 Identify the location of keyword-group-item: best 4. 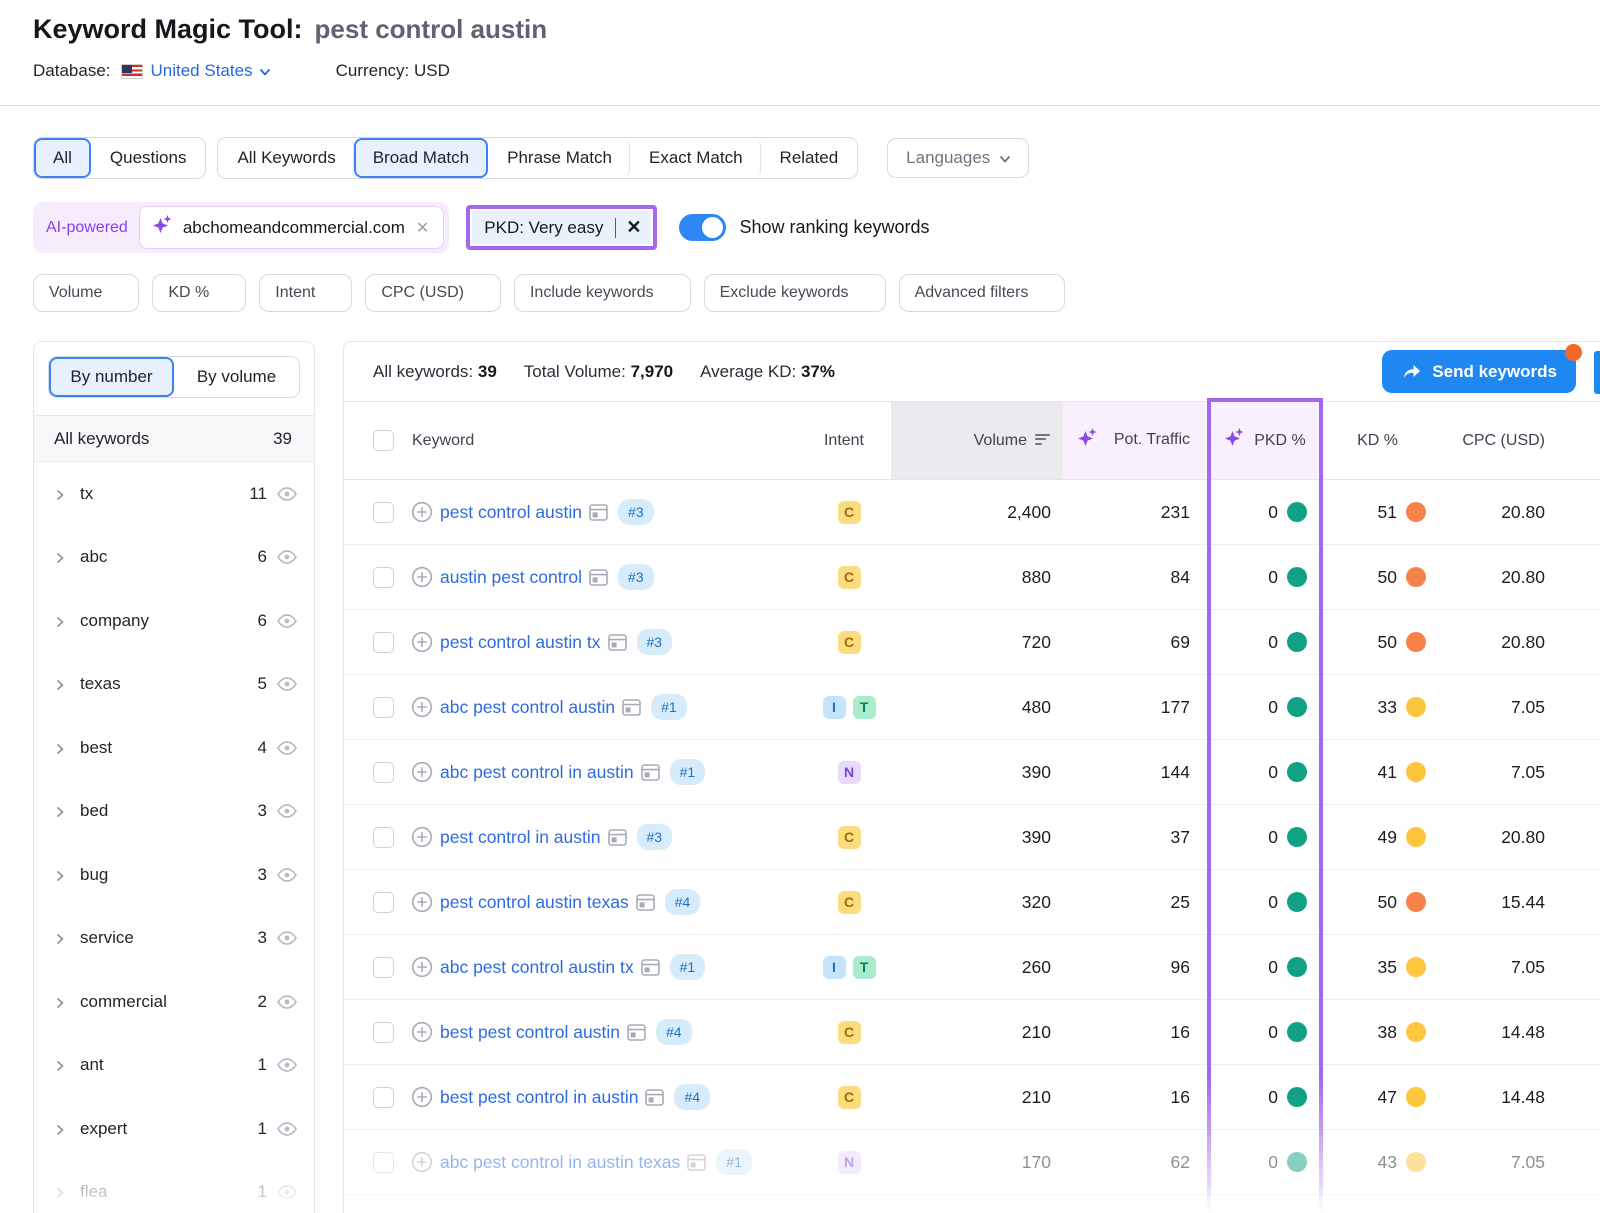
(174, 748).